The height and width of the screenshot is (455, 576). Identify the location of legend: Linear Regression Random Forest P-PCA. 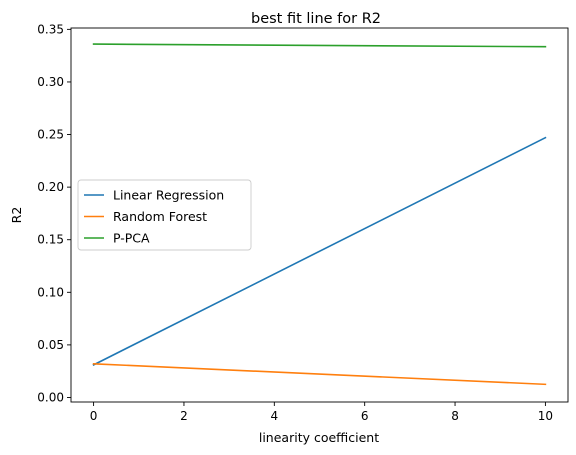
(164, 215).